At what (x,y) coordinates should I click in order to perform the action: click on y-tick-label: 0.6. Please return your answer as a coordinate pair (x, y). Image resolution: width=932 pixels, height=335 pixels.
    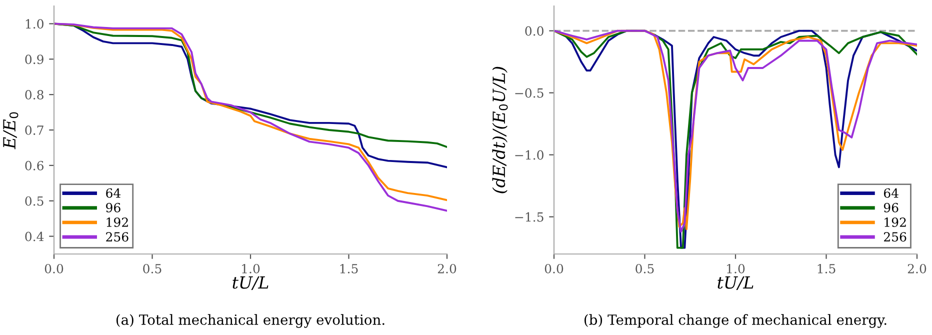
    Looking at the image, I should click on (34, 165).